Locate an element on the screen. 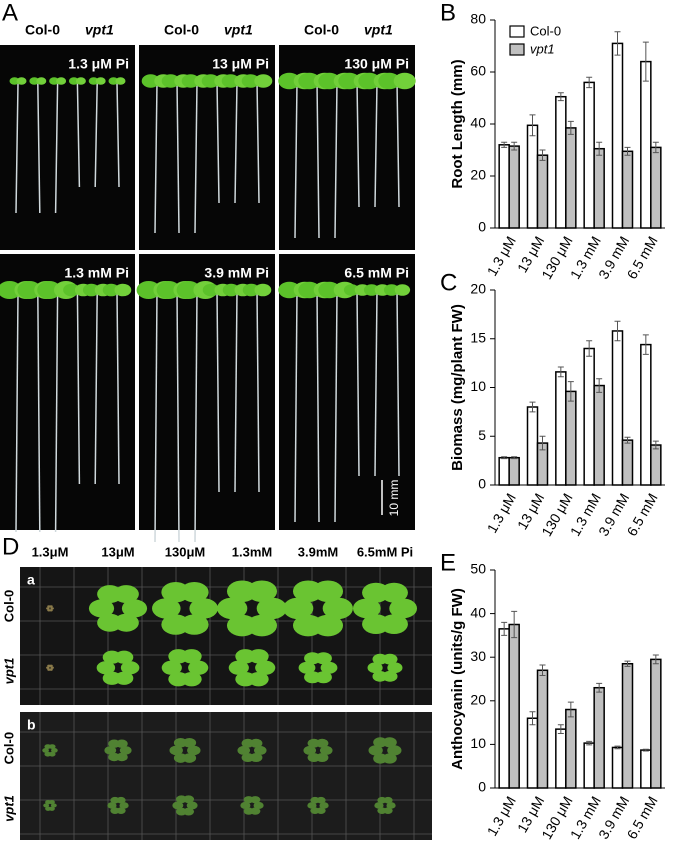 Image resolution: width=680 pixels, height=855 pixels. condition-label: 6.5 mM Pi is located at coordinates (376, 273).